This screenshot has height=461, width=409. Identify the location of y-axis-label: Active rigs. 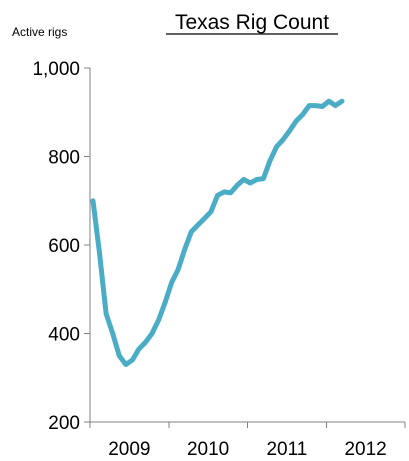
(39, 32).